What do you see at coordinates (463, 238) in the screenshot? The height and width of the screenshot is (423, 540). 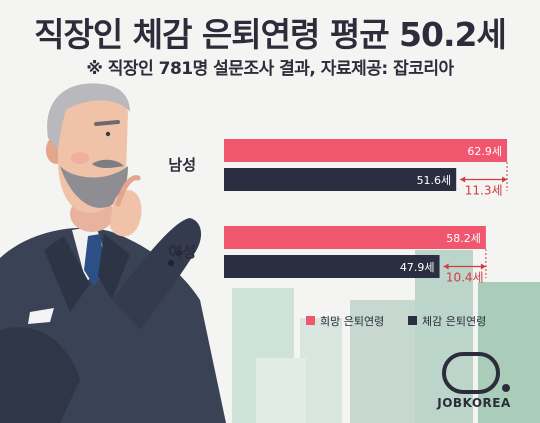 I see `bar-value-label: 58.2세` at bounding box center [463, 238].